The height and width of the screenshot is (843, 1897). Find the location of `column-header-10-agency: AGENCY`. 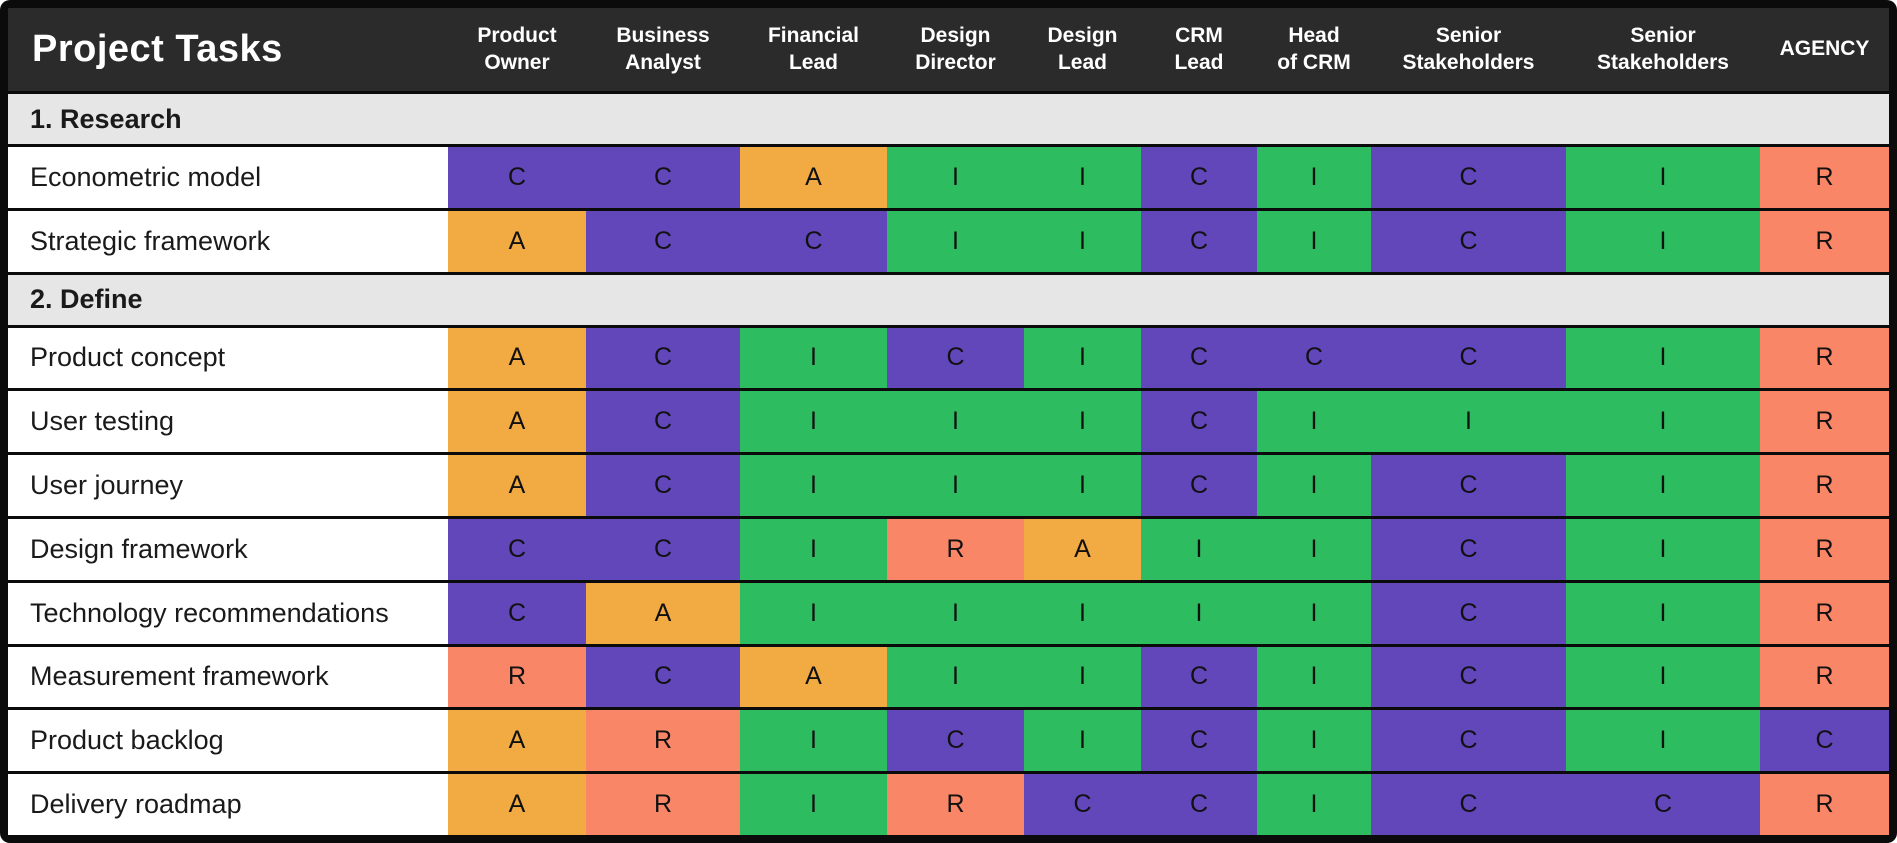

column-header-10-agency: AGENCY is located at coordinates (1824, 49).